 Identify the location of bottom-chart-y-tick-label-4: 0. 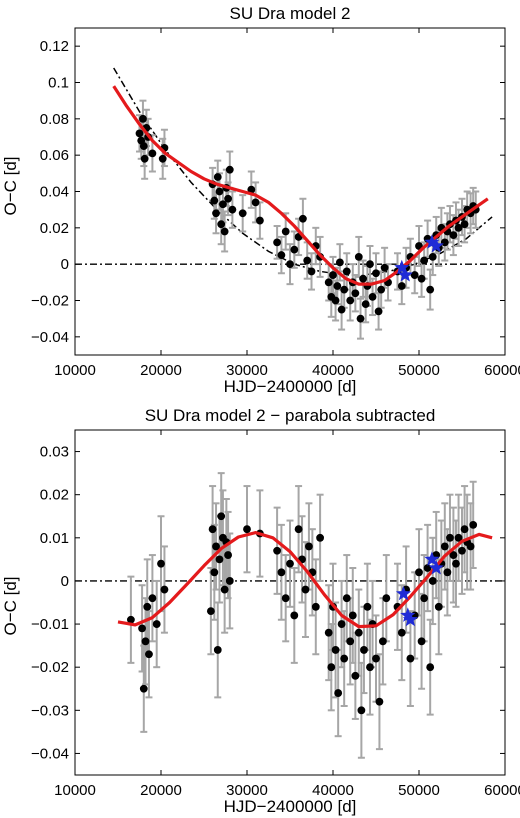
(65, 581).